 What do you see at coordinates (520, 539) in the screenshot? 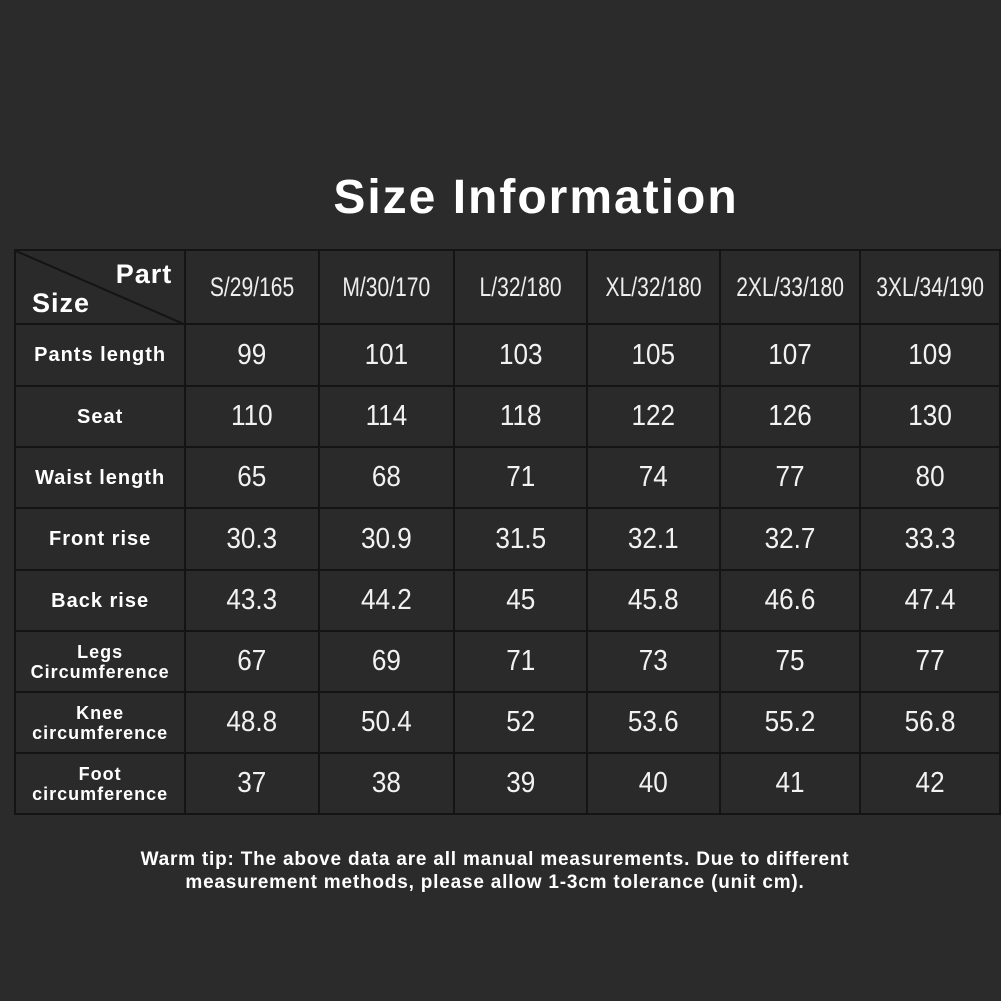
I see `value-cell: 31.5` at bounding box center [520, 539].